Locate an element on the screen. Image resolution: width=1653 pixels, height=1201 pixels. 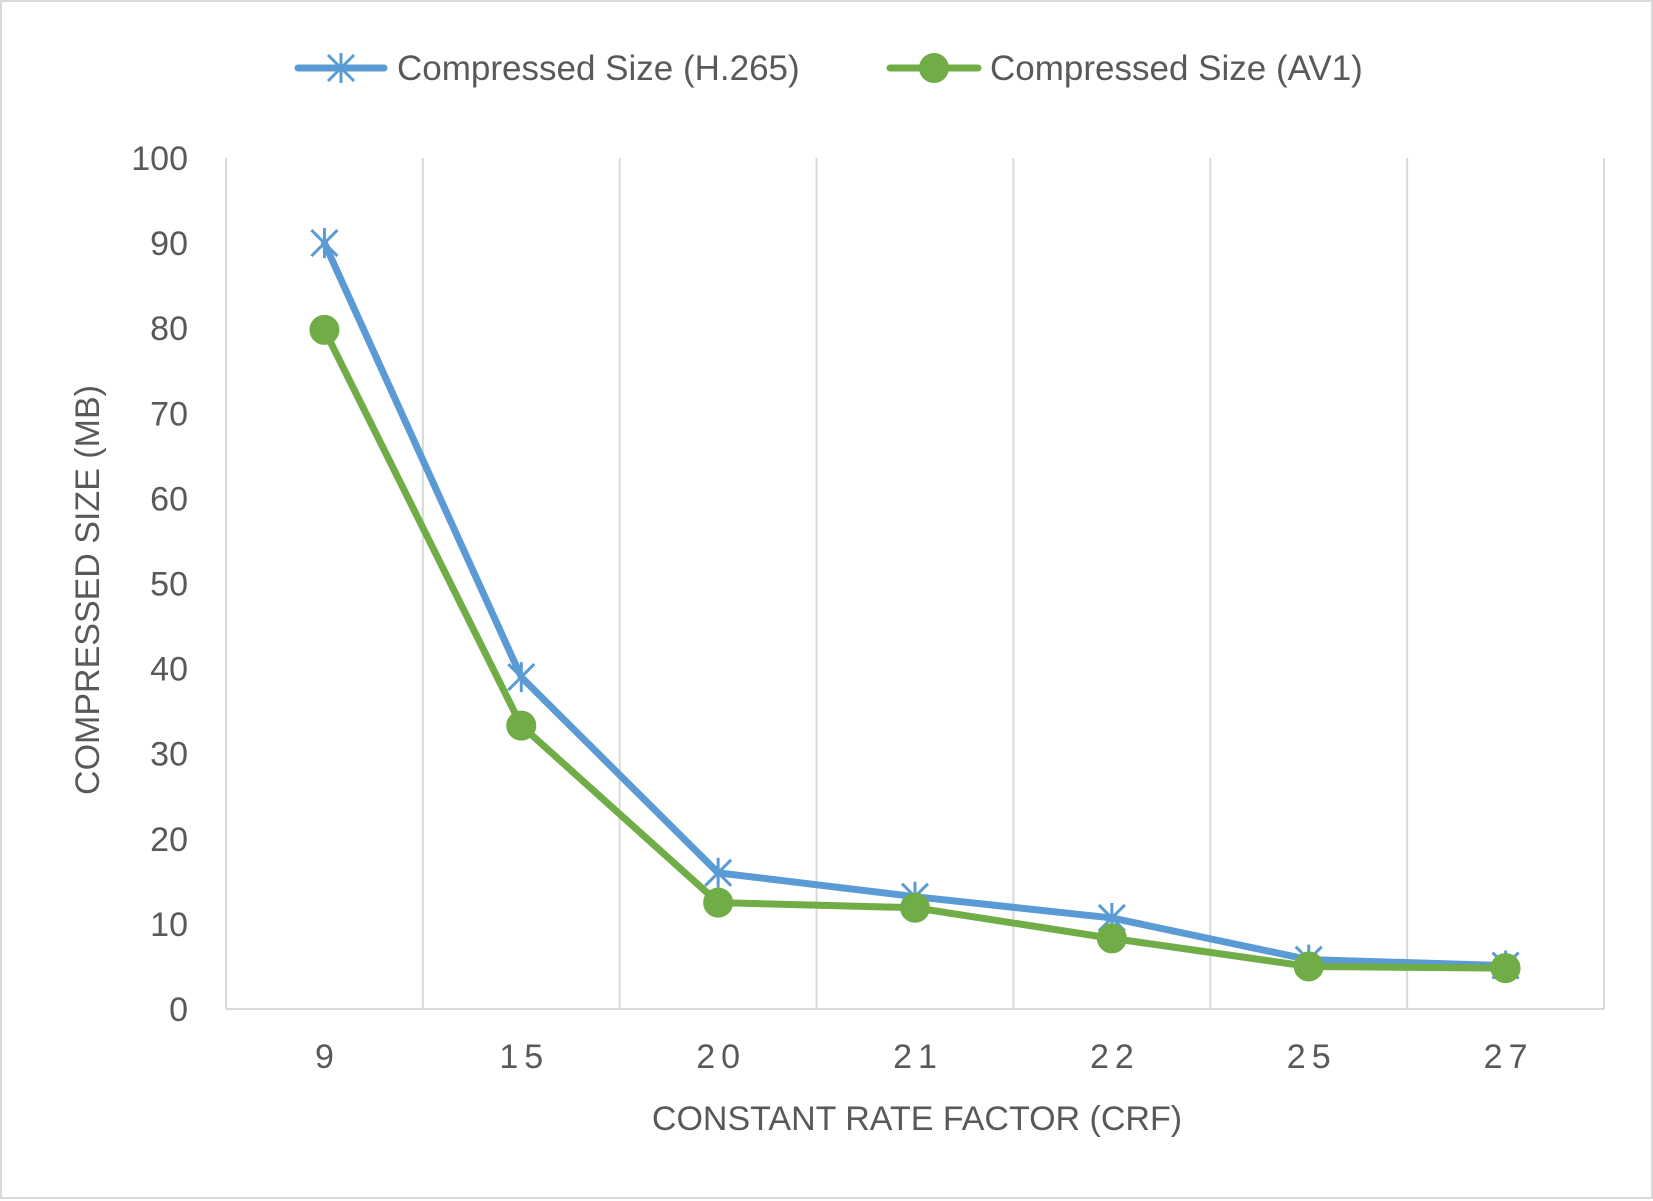
y-axis-title: COMPRESSED SIZE (MB) is located at coordinates (88, 590).